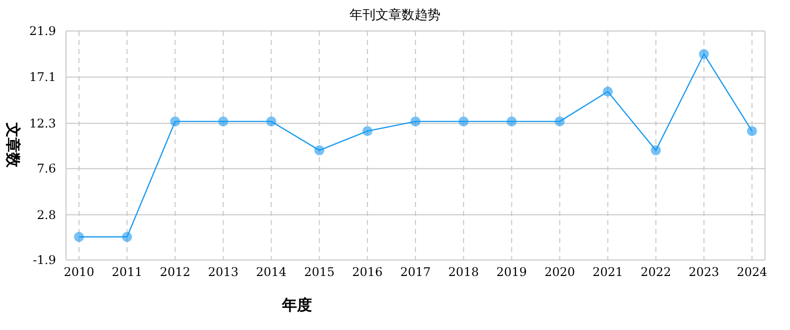 This screenshot has height=330, width=790. What do you see at coordinates (127, 272) in the screenshot?
I see `x-tick-label: 2011` at bounding box center [127, 272].